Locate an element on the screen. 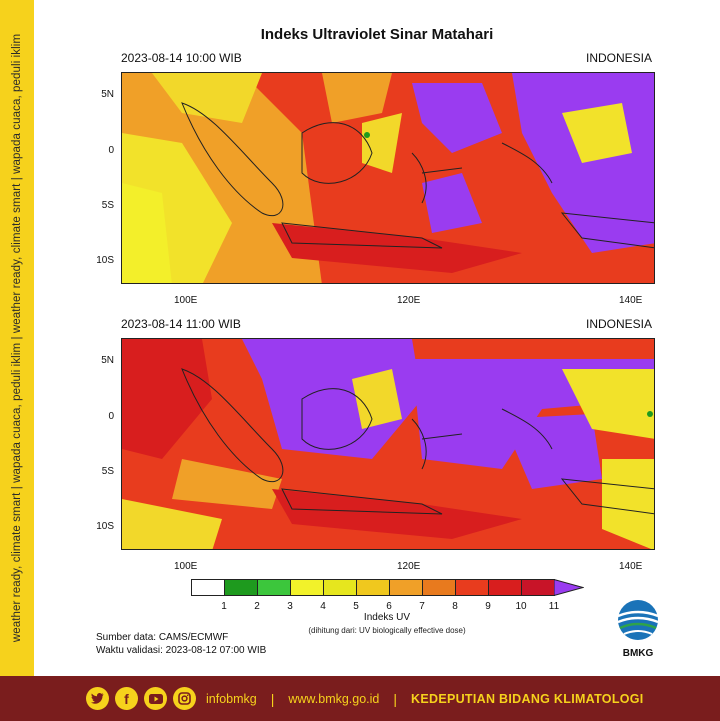 Image resolution: width=720 pixels, height=721 pixels. panel-2-lat-10s: 10S is located at coordinates (105, 526).